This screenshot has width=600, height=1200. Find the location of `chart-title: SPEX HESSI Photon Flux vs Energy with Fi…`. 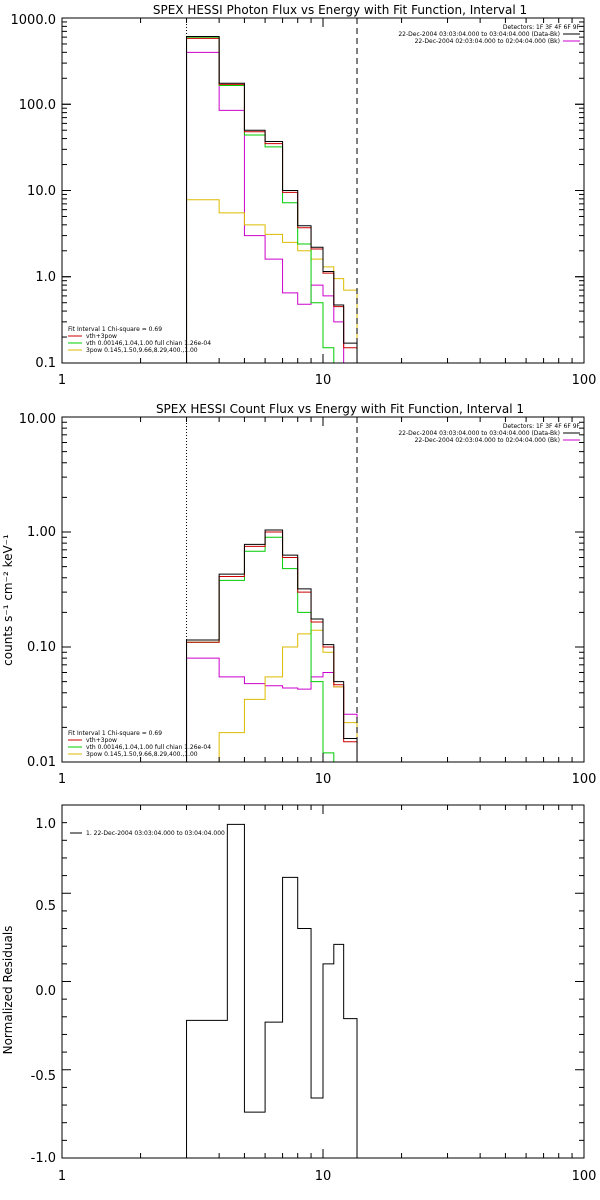

chart-title: SPEX HESSI Photon Flux vs Energy with Fi… is located at coordinates (340, 10).